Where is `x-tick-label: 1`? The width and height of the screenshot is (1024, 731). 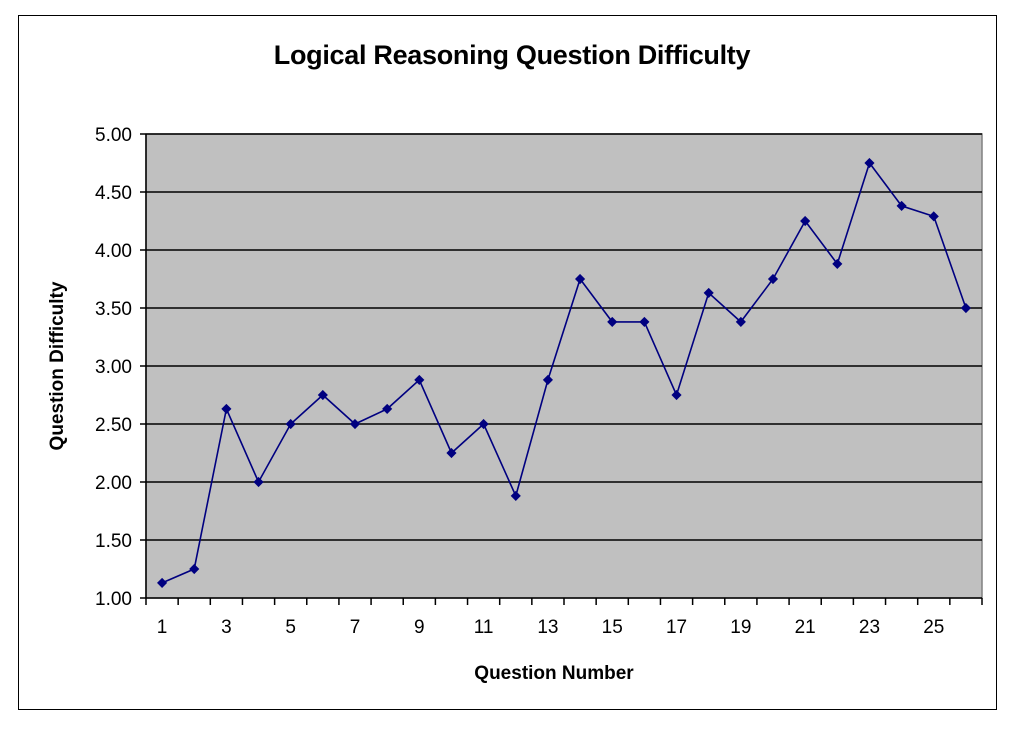 x-tick-label: 1 is located at coordinates (162, 627).